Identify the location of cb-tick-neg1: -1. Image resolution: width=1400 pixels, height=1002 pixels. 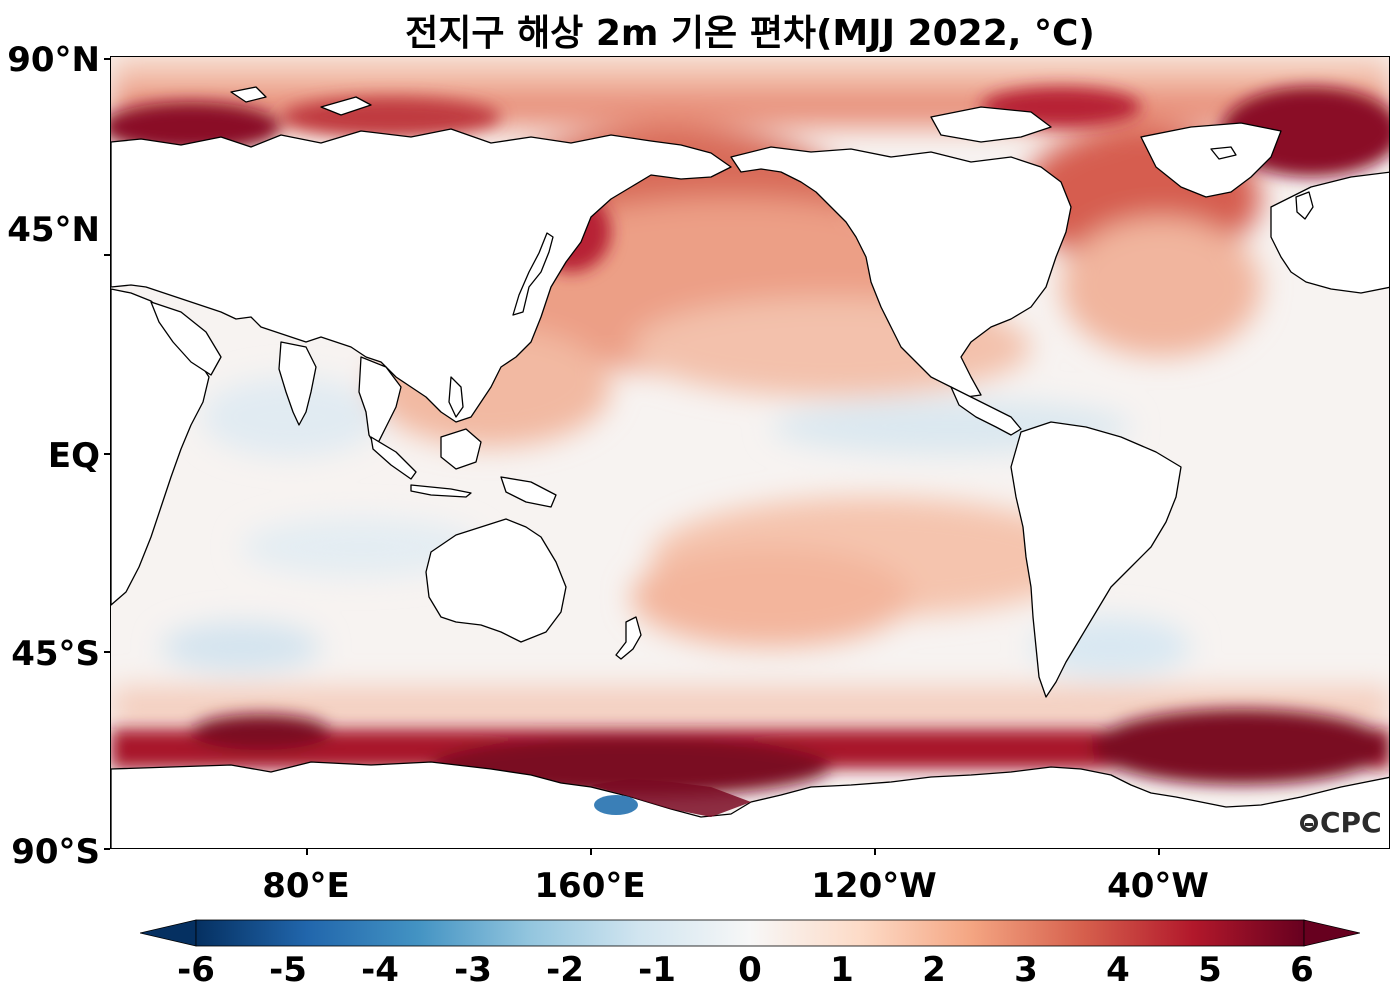
(657, 970).